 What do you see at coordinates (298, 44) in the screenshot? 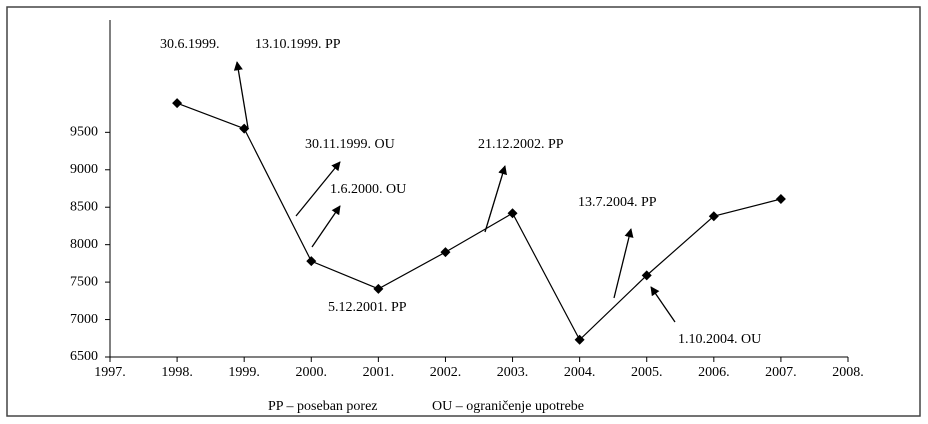
I see `annotation: 13.10.1999. PP` at bounding box center [298, 44].